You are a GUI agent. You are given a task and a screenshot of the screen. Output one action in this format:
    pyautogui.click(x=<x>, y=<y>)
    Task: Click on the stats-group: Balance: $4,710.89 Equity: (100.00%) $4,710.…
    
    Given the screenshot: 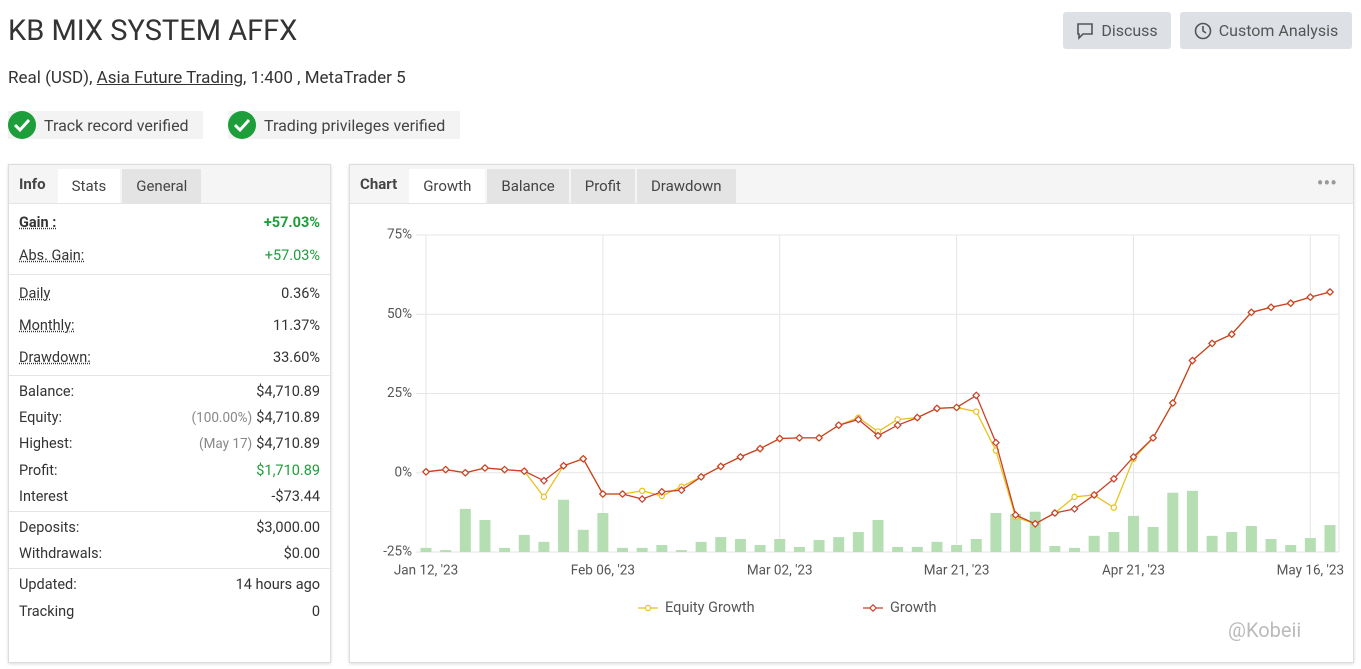 What is the action you would take?
    pyautogui.click(x=169, y=444)
    